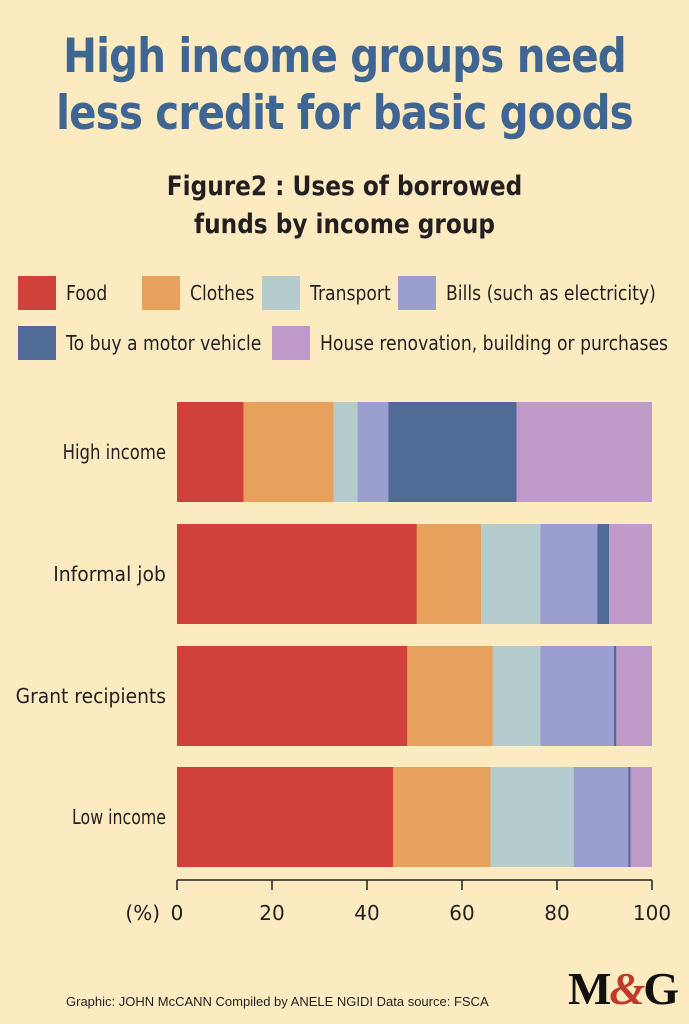 The image size is (689, 1024). Describe the element at coordinates (551, 293) in the screenshot. I see `legend-label: Bills (such as electricity)` at that location.